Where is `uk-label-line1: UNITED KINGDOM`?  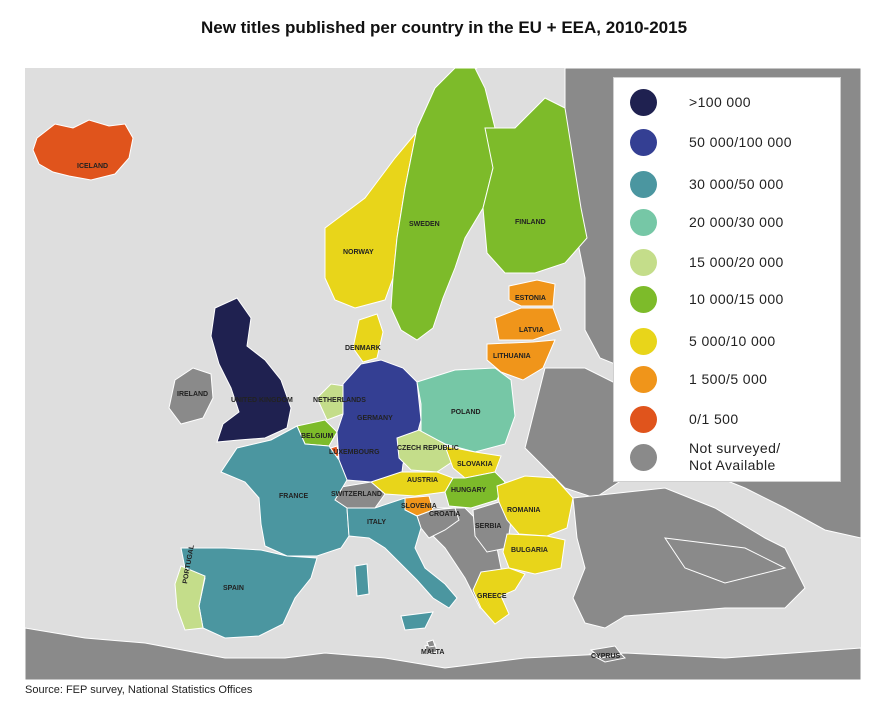
uk-label-line1: UNITED KINGDOM is located at coordinates (262, 400).